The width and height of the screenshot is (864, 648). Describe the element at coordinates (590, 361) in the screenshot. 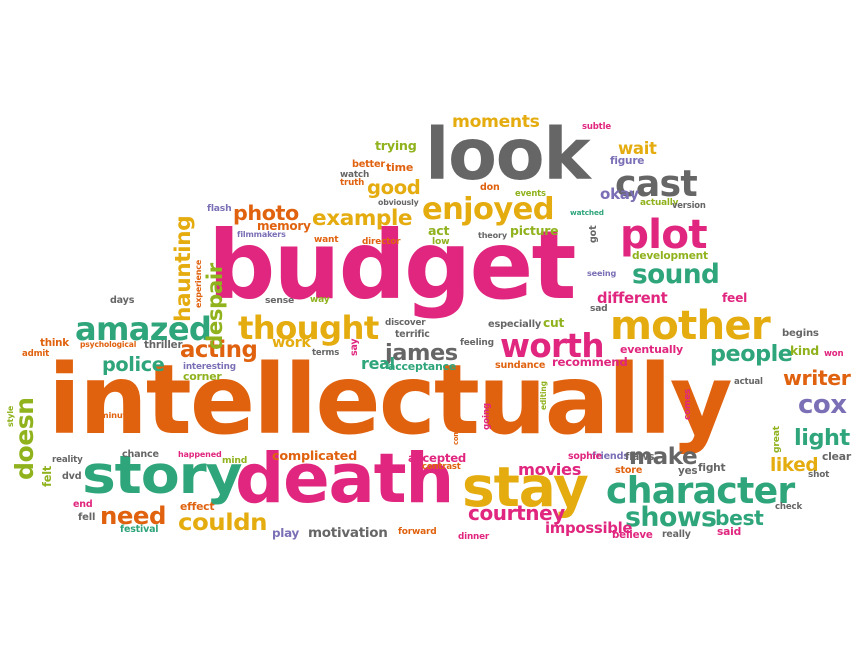

I see `word-recommend: recommend` at that location.